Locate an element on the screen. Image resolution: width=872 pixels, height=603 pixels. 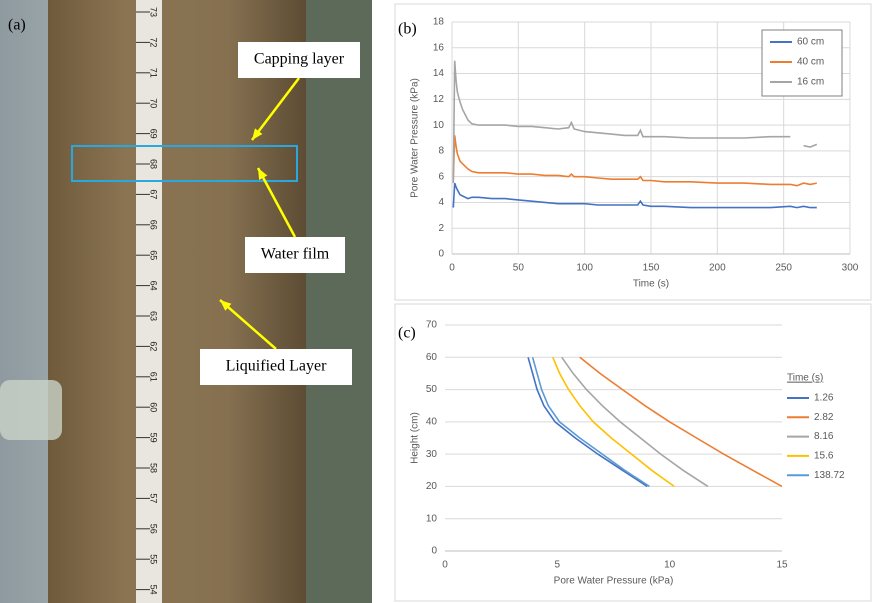
x-tick-label: 5 is located at coordinates (558, 565).